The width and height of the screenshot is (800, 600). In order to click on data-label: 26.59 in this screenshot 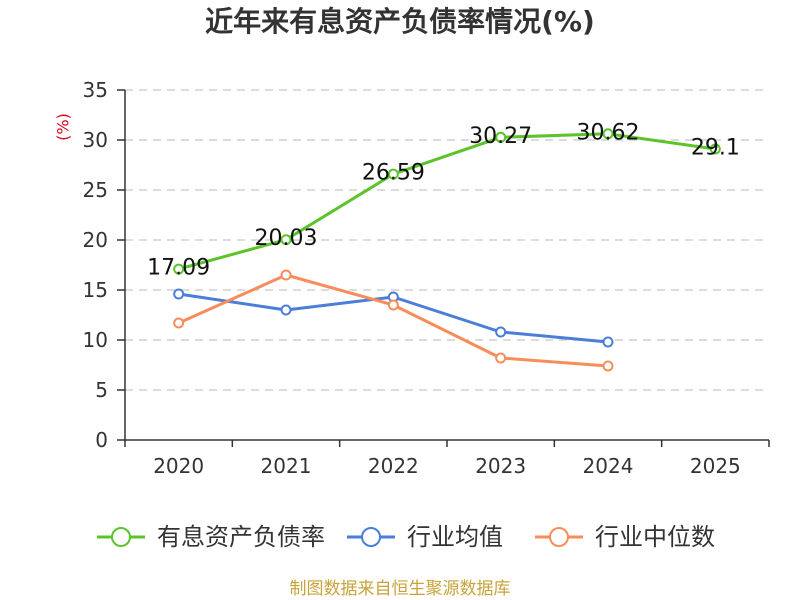, I will do `click(393, 173)`.